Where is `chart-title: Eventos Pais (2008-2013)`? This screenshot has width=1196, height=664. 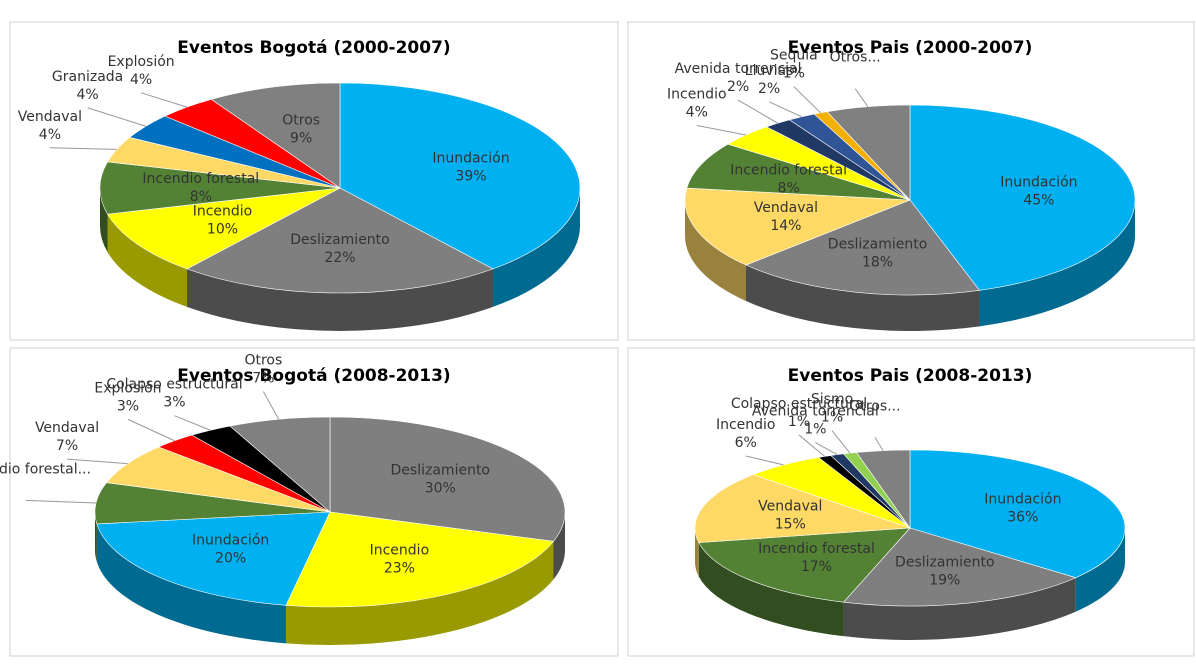
chart-title: Eventos Pais (2008-2013) is located at coordinates (910, 376).